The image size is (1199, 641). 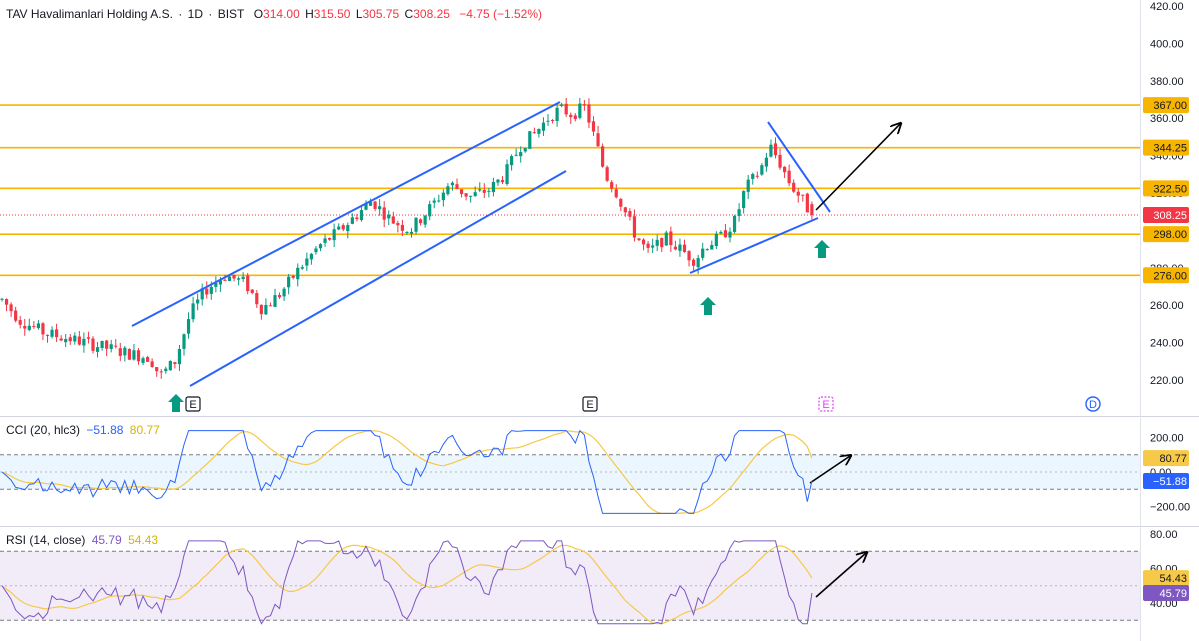 I want to click on cci-value-badge: −51.88, so click(x=1166, y=480).